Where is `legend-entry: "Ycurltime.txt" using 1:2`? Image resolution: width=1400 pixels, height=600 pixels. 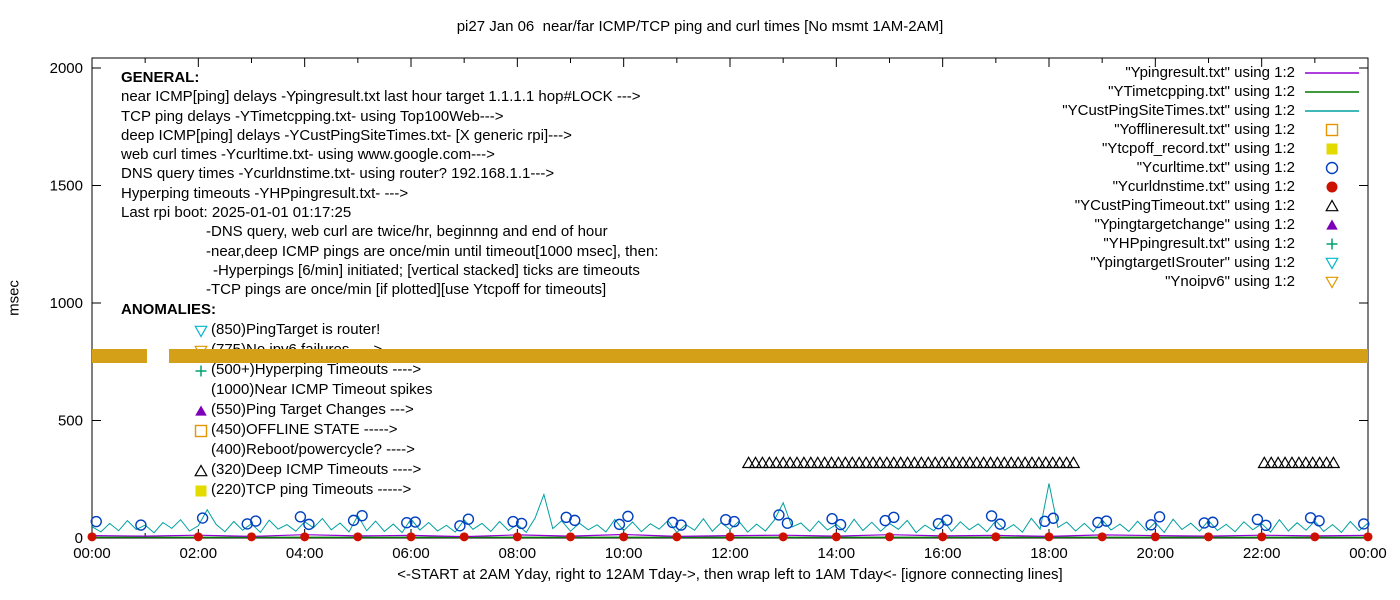 legend-entry: "Ycurltime.txt" using 1:2 is located at coordinates (1212, 167).